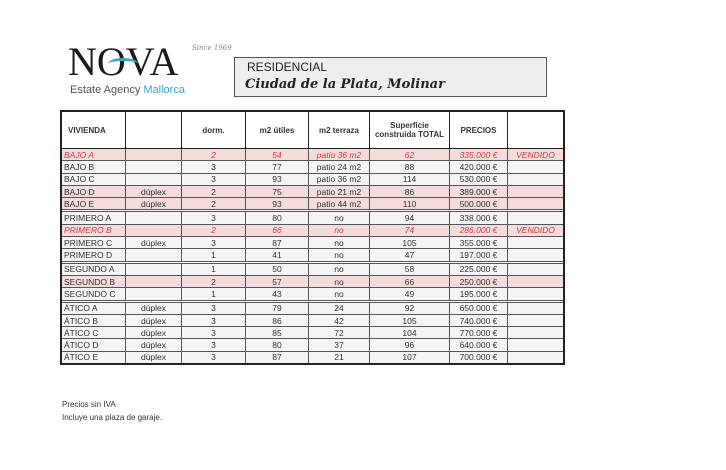  Describe the element at coordinates (277, 129) in the screenshot. I see `column-header: m2 útiles` at that location.